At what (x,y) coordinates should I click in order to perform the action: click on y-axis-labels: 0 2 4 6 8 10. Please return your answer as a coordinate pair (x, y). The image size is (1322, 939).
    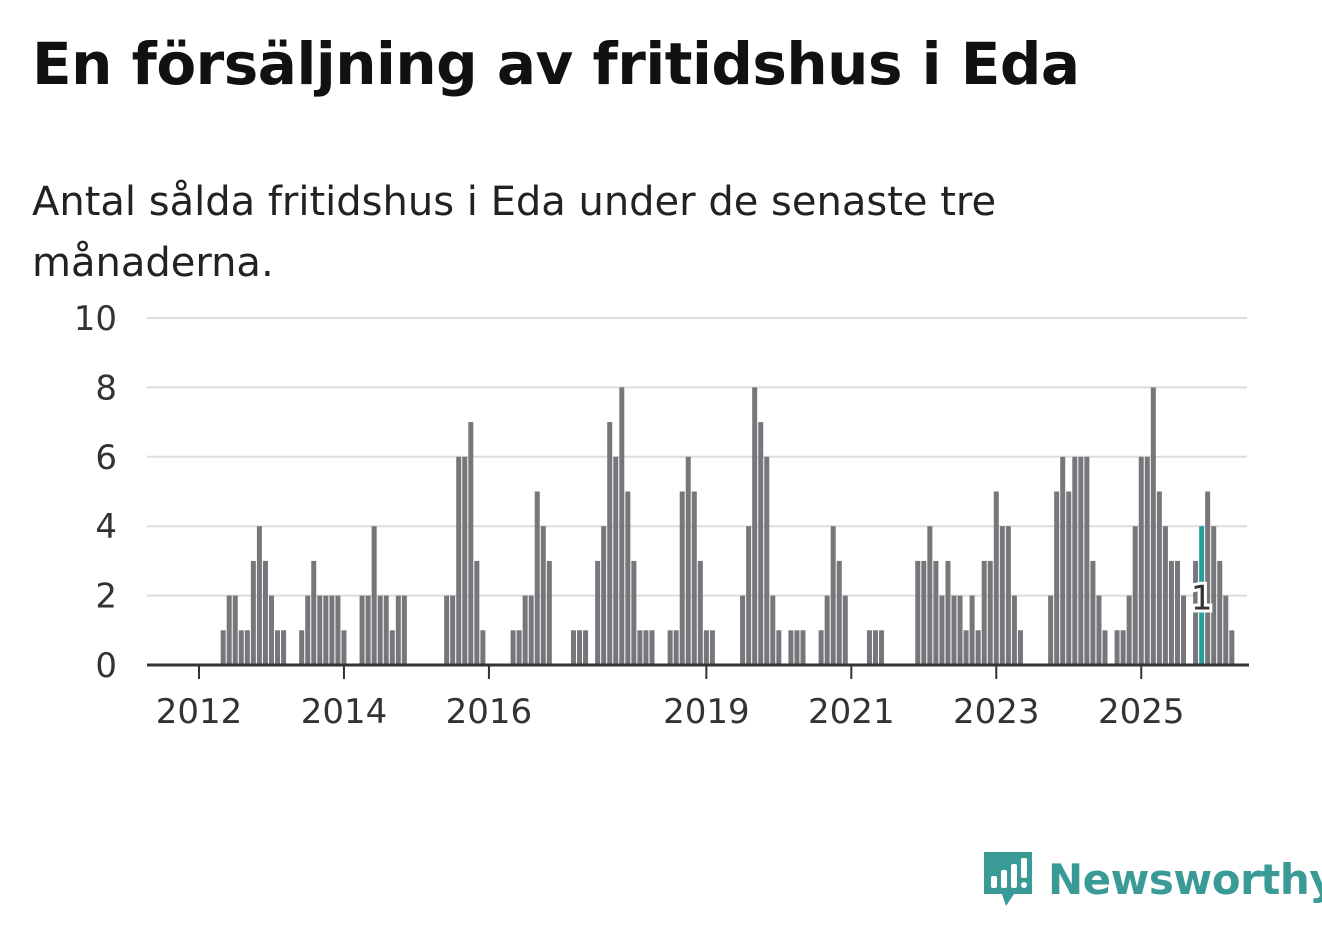
    Looking at the image, I should click on (95, 492).